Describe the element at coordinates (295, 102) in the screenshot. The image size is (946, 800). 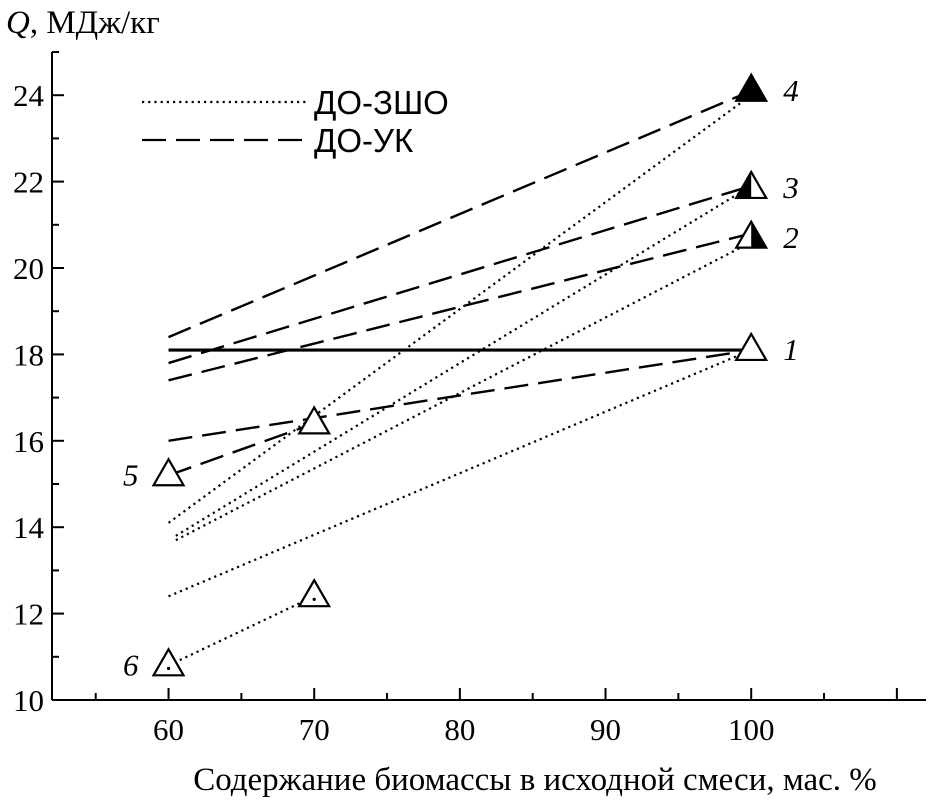
I see `legend-item: ДО-ЗШО` at that location.